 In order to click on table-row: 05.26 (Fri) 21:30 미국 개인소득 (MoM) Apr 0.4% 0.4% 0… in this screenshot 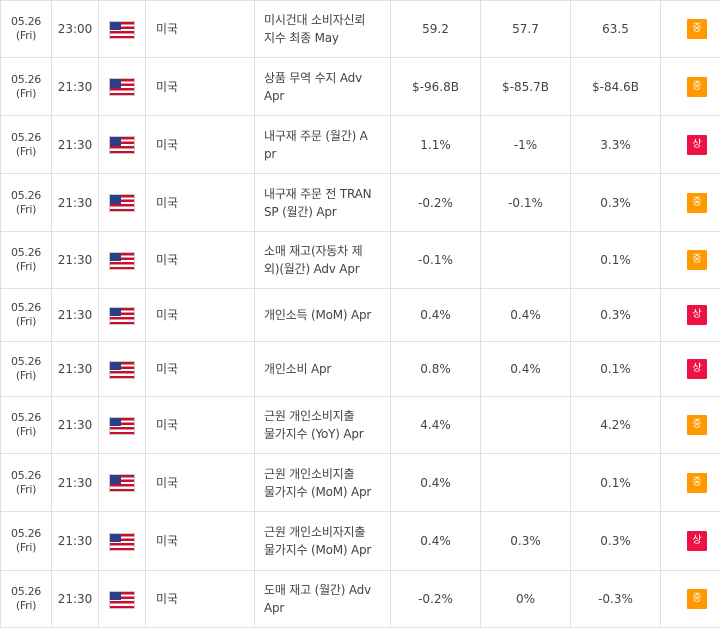, I will do `click(360, 315)`.